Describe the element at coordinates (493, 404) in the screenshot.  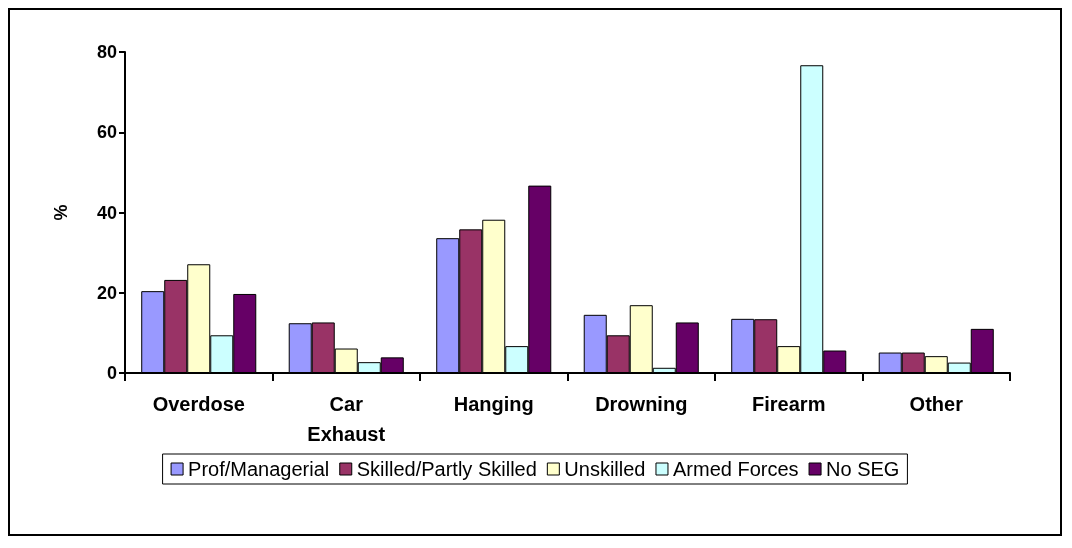
I see `x-tick-label: Hanging` at that location.